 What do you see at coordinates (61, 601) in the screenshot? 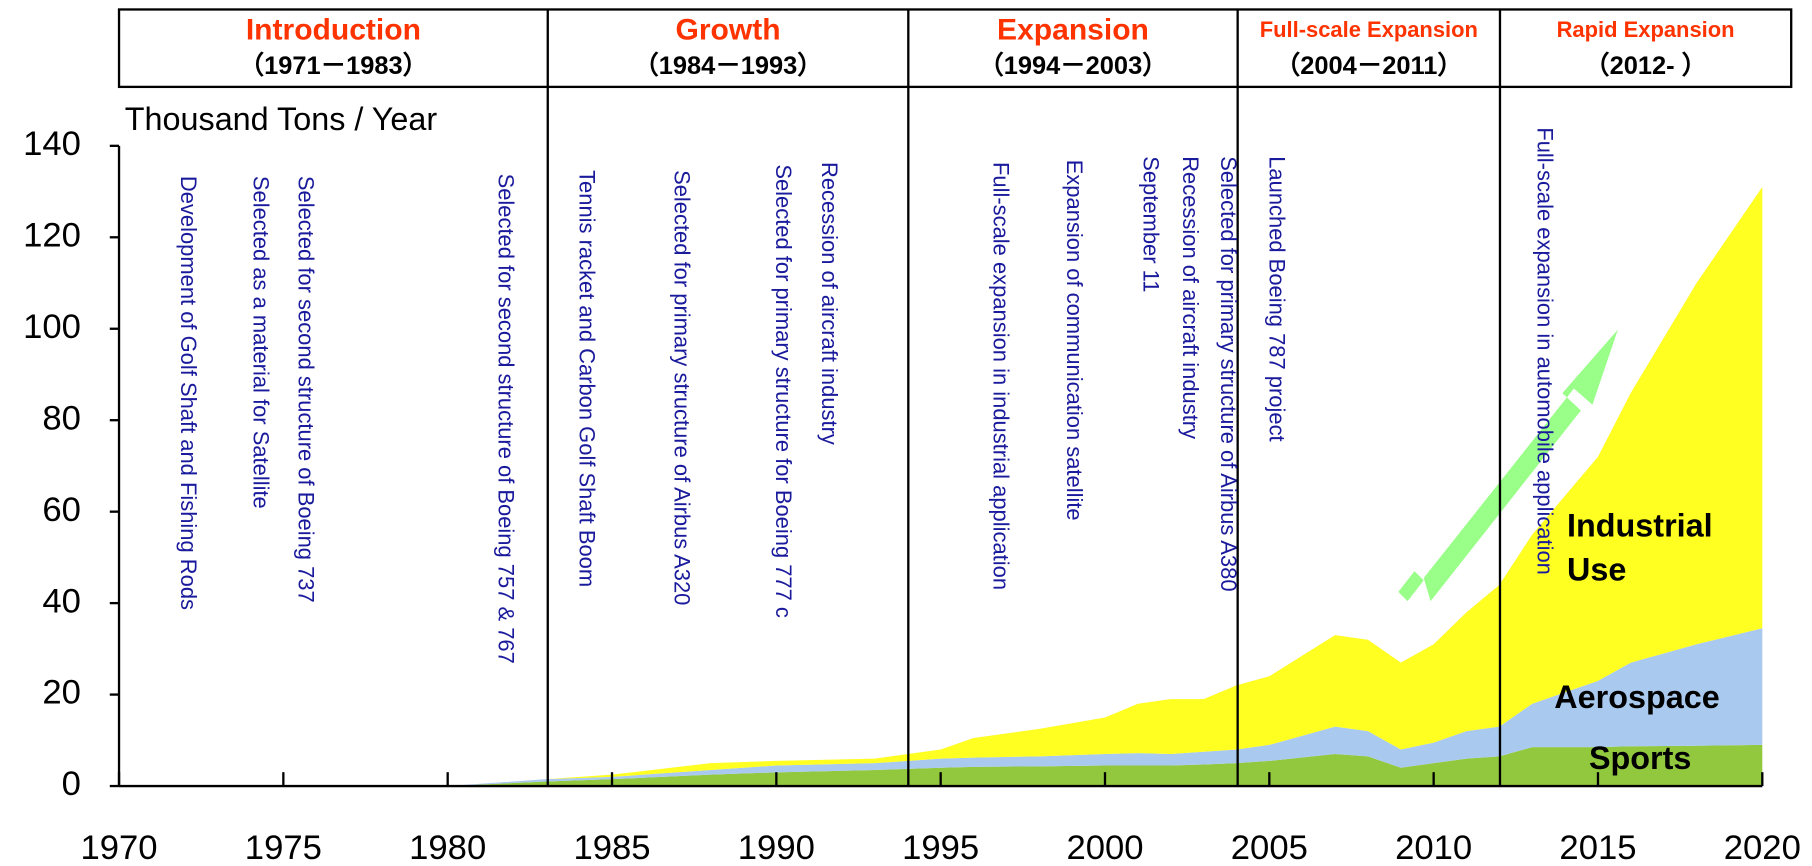
I see `y-tick-label: 40` at bounding box center [61, 601].